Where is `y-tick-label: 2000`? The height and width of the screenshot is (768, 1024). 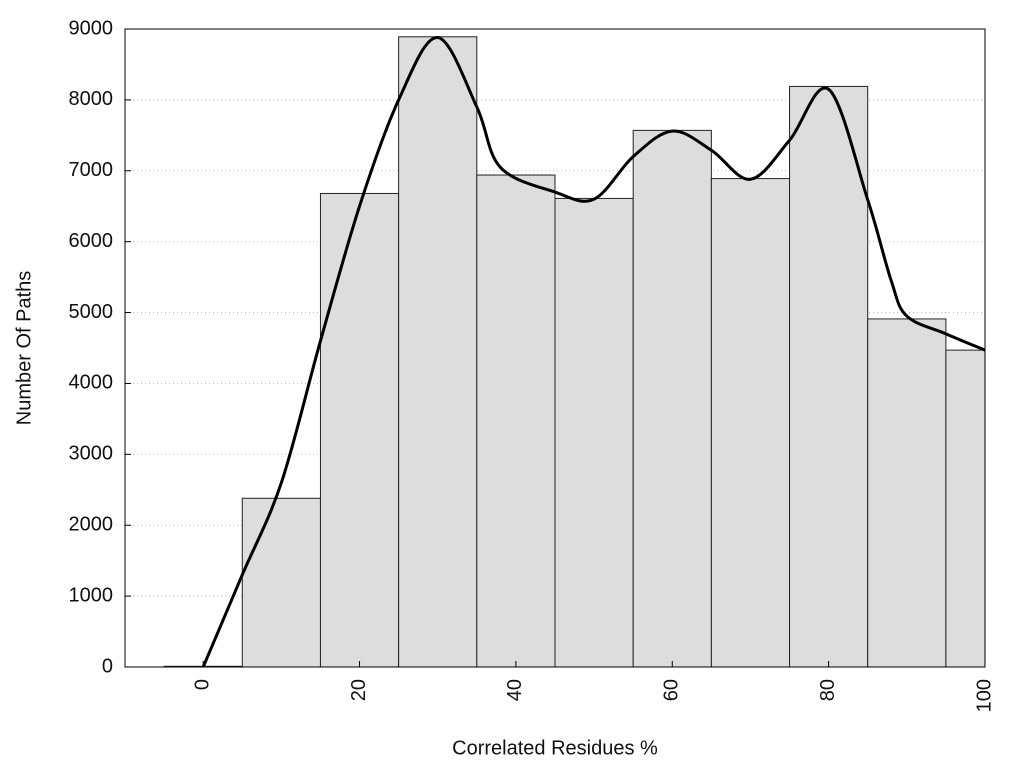
y-tick-label: 2000 is located at coordinates (91, 525).